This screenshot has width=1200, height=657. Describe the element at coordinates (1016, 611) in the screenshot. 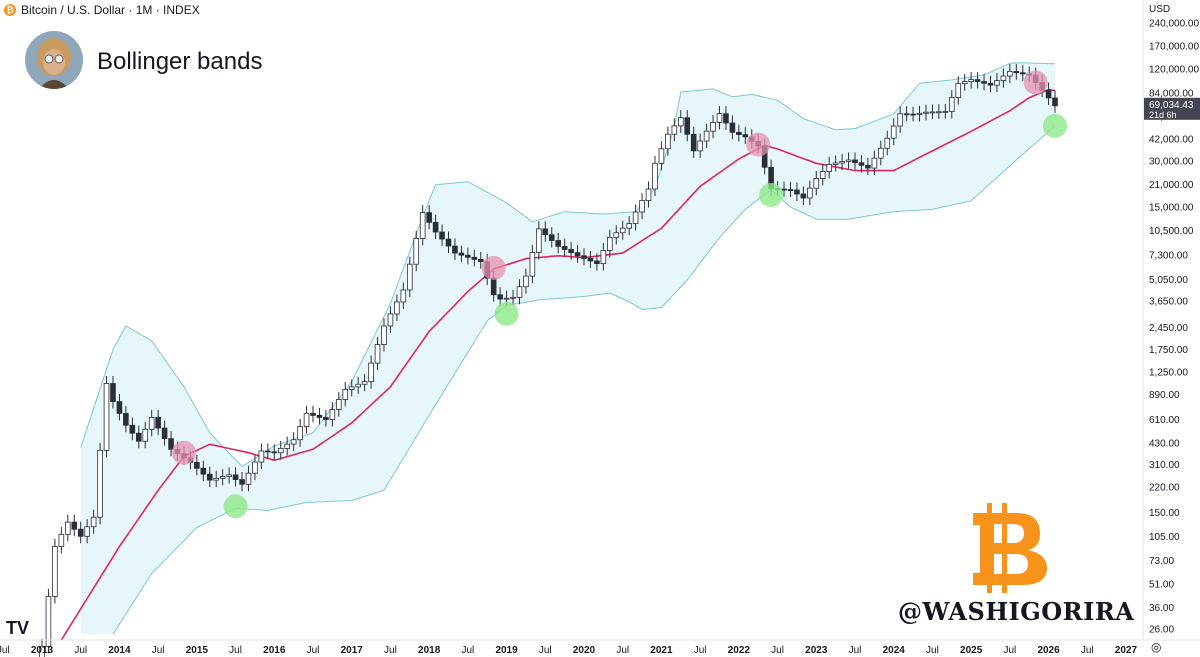

I see `watermark-handle: @WASHIGORIRA` at that location.